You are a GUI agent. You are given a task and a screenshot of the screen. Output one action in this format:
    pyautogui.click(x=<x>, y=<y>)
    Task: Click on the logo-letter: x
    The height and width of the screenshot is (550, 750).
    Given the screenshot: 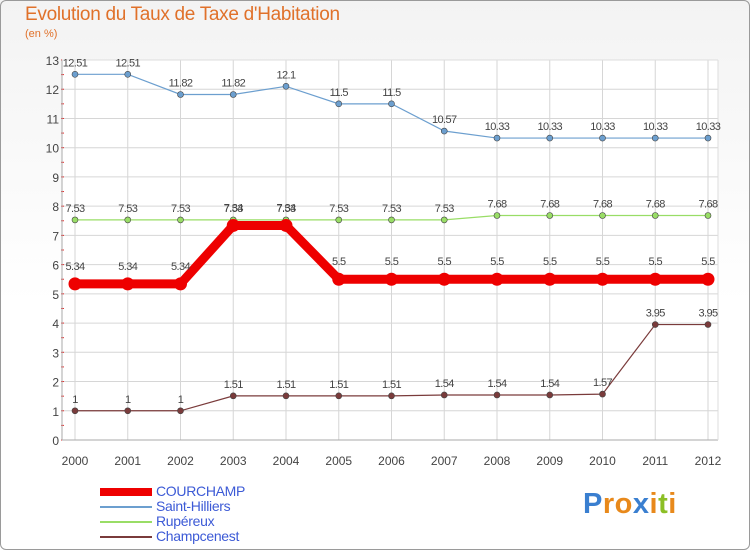 What is the action you would take?
    pyautogui.click(x=641, y=504)
    